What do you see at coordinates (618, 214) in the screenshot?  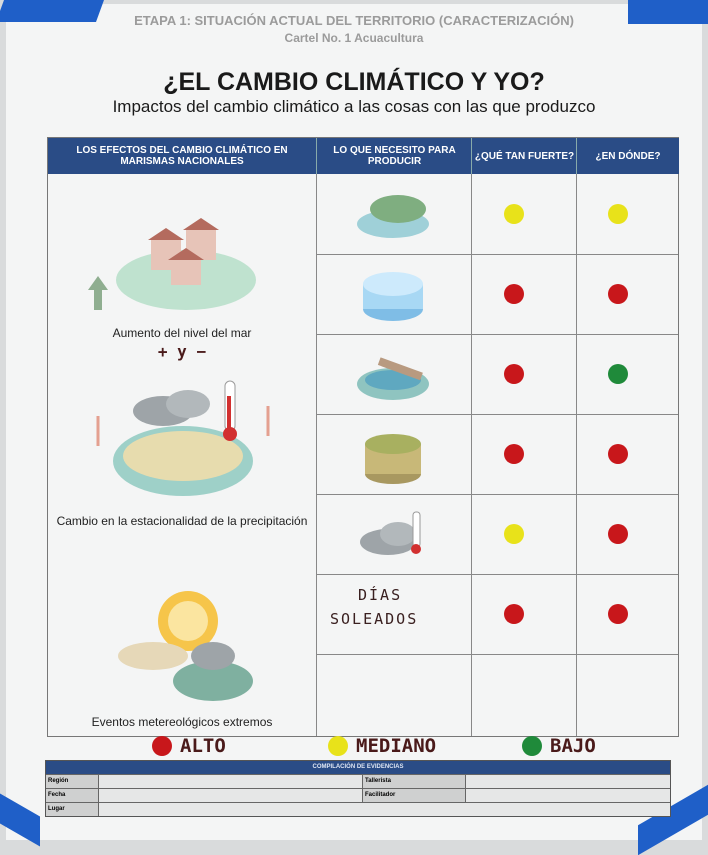 I see `where-rating-dot-yellow` at bounding box center [618, 214].